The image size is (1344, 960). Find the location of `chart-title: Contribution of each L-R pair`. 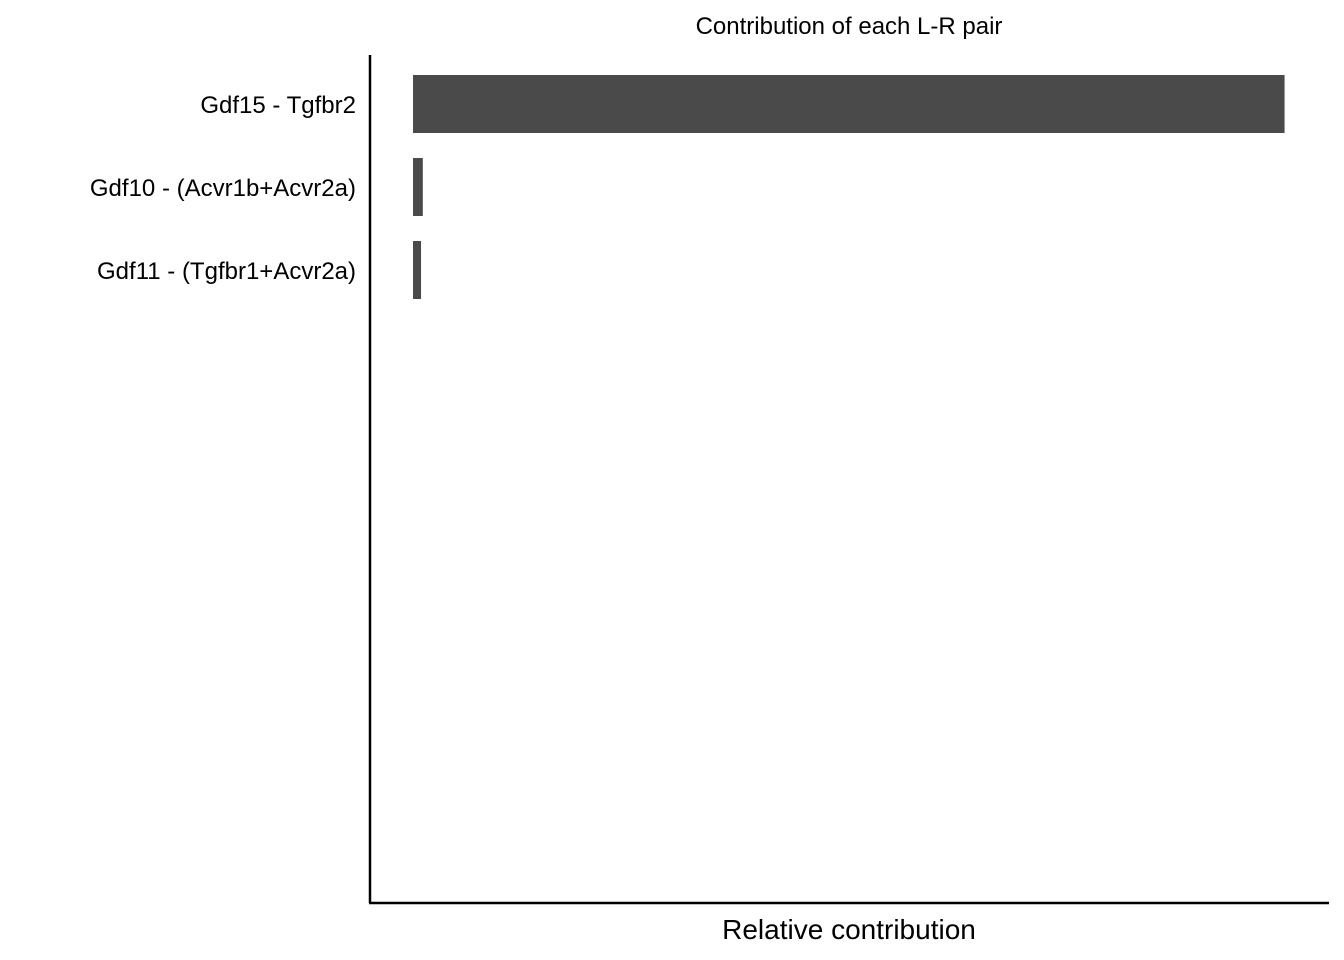

chart-title: Contribution of each L-R pair is located at coordinates (849, 26).